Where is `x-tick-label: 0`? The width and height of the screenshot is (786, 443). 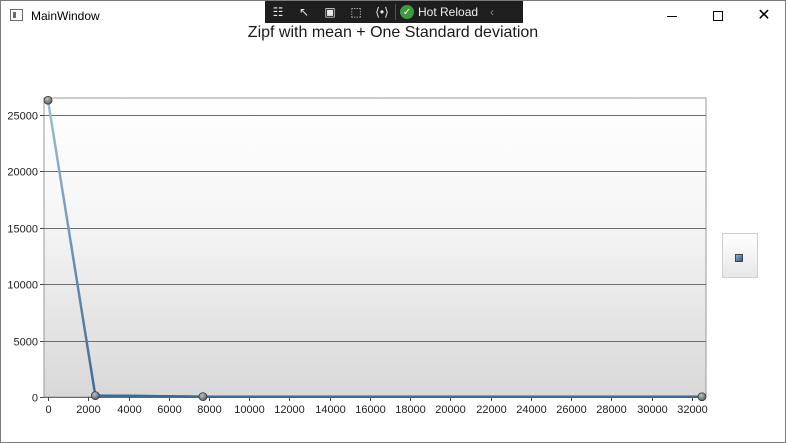 x-tick-label: 0 is located at coordinates (48, 410).